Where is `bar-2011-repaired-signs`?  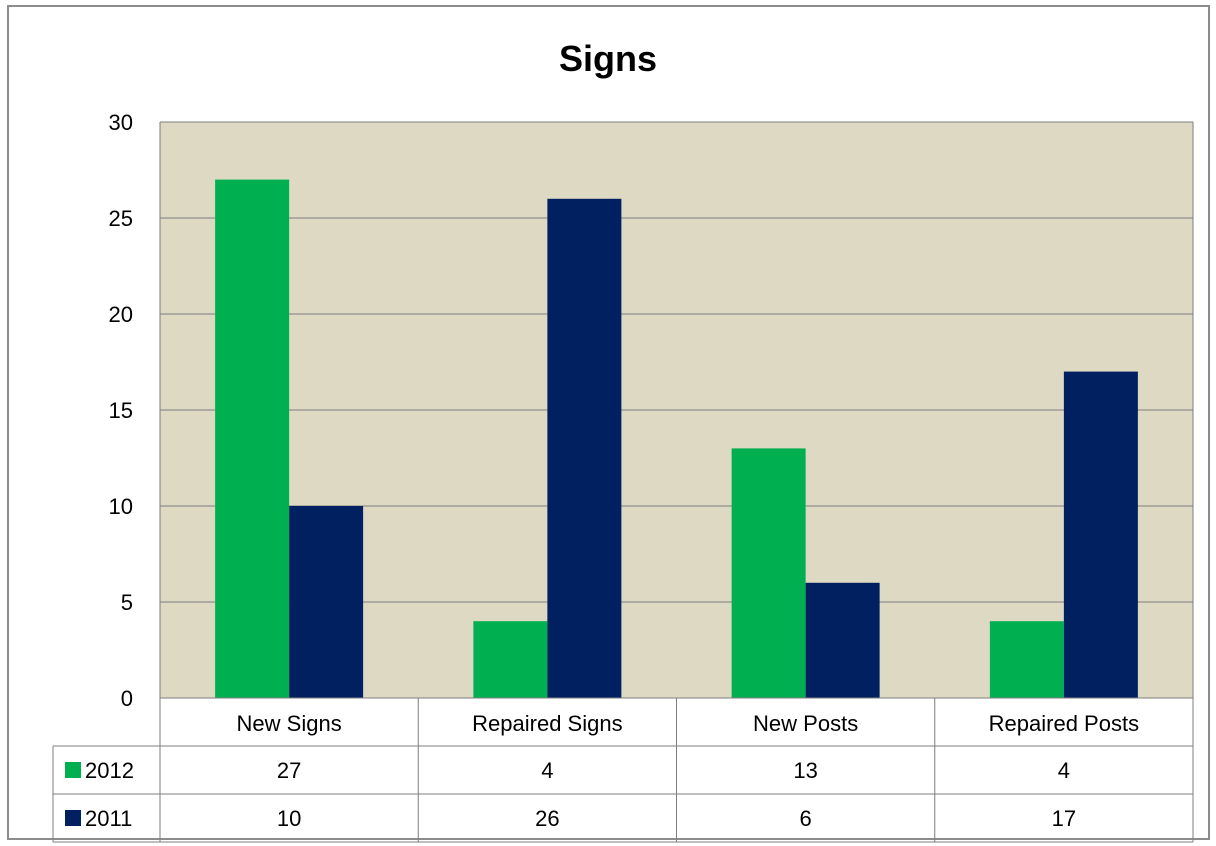
bar-2011-repaired-signs is located at coordinates (584, 448).